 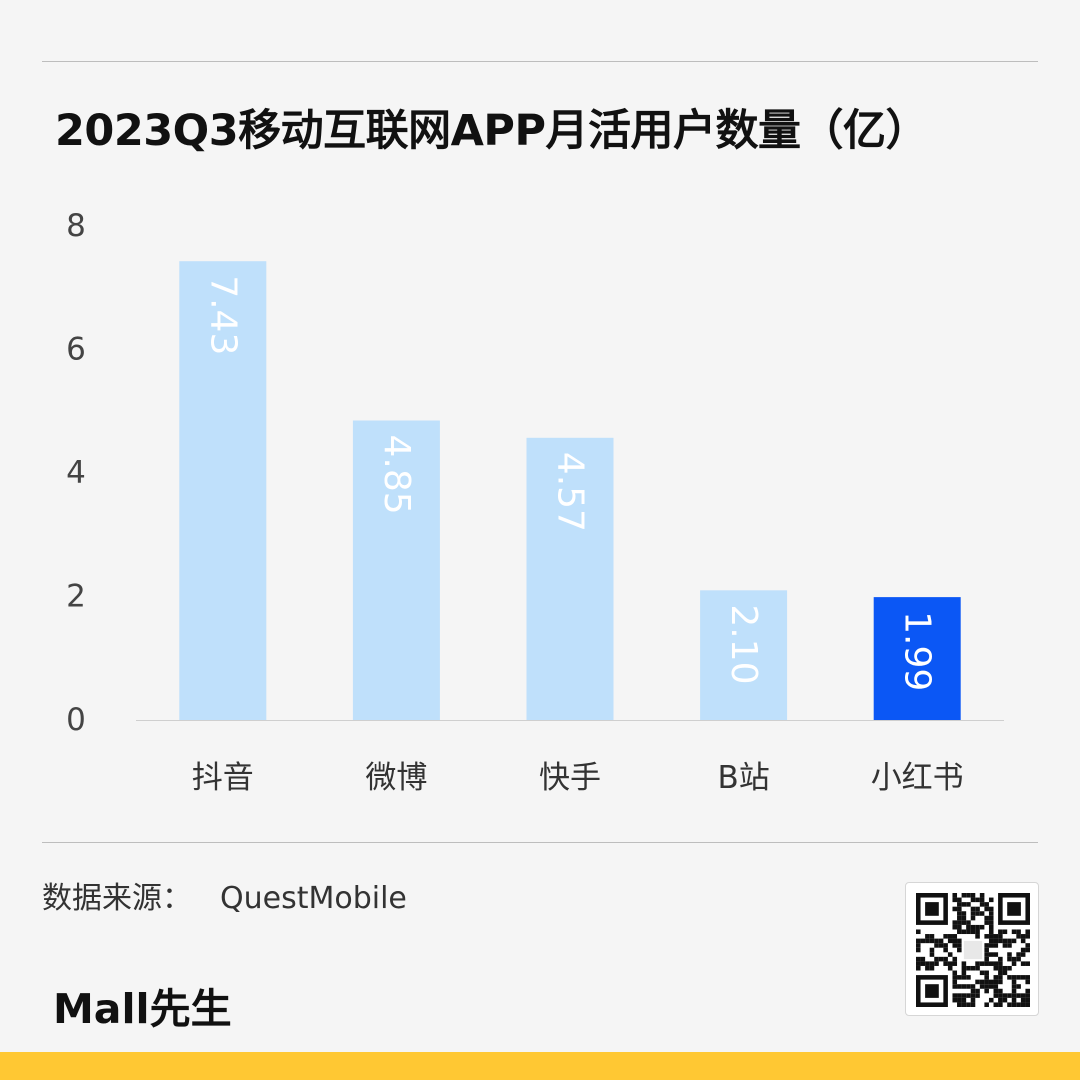 What do you see at coordinates (76, 473) in the screenshot?
I see `y-tick-label: 4` at bounding box center [76, 473].